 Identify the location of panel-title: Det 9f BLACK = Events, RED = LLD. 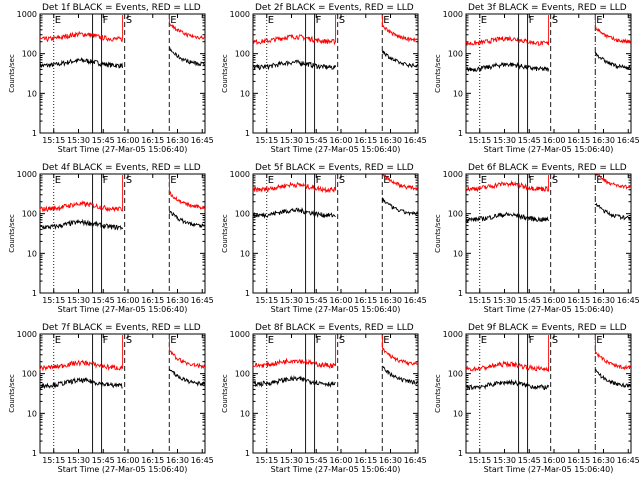
(547, 328).